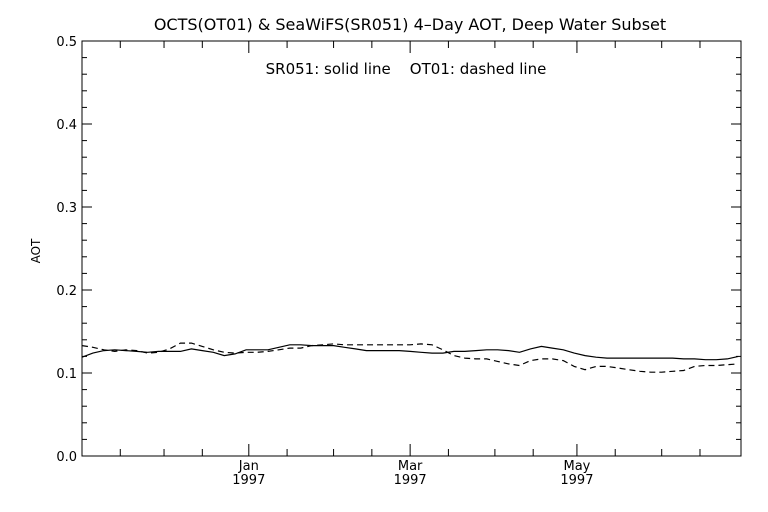 This screenshot has height=512, width=768. What do you see at coordinates (66, 291) in the screenshot?
I see `y-tick-label: 0.2` at bounding box center [66, 291].